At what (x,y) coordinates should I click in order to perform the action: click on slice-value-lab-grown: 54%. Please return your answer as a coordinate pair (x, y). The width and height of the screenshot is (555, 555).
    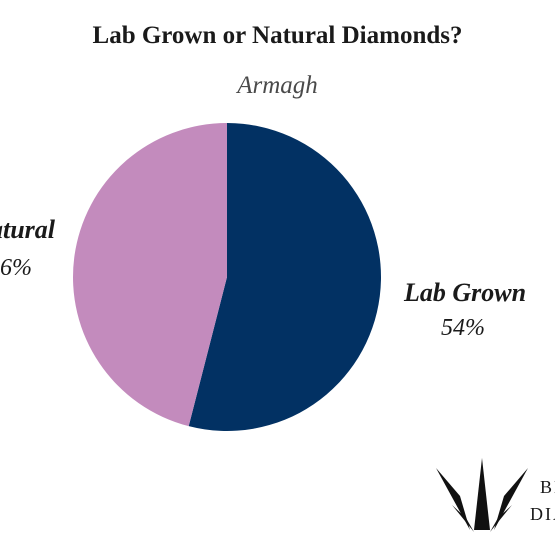
    Looking at the image, I should click on (463, 328).